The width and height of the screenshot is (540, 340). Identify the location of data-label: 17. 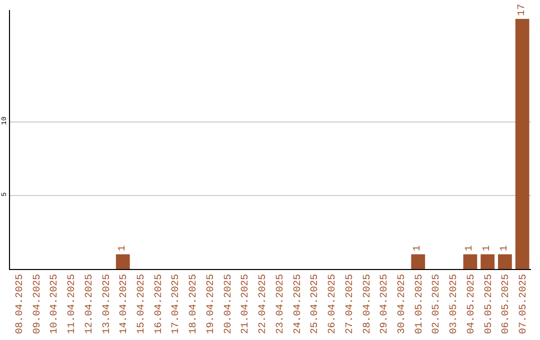
(522, 10).